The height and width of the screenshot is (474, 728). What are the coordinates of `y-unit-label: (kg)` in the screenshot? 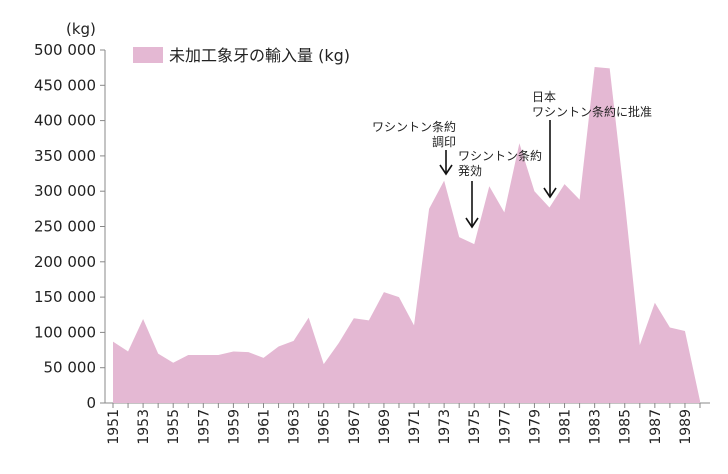 It's located at (81, 29).